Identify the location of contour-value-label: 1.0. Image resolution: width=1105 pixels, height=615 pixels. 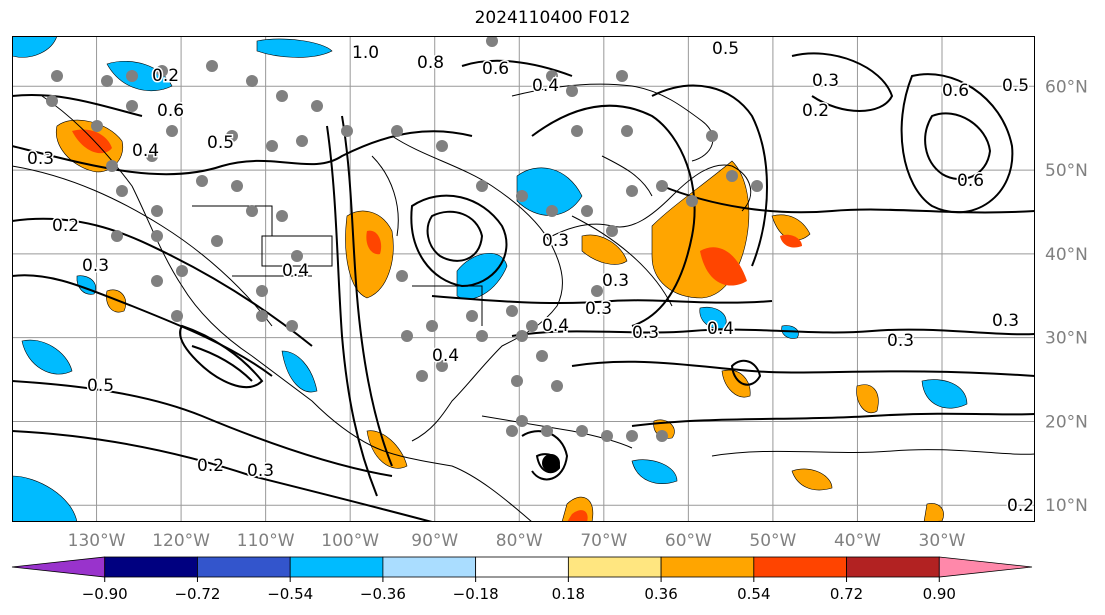
(365, 53).